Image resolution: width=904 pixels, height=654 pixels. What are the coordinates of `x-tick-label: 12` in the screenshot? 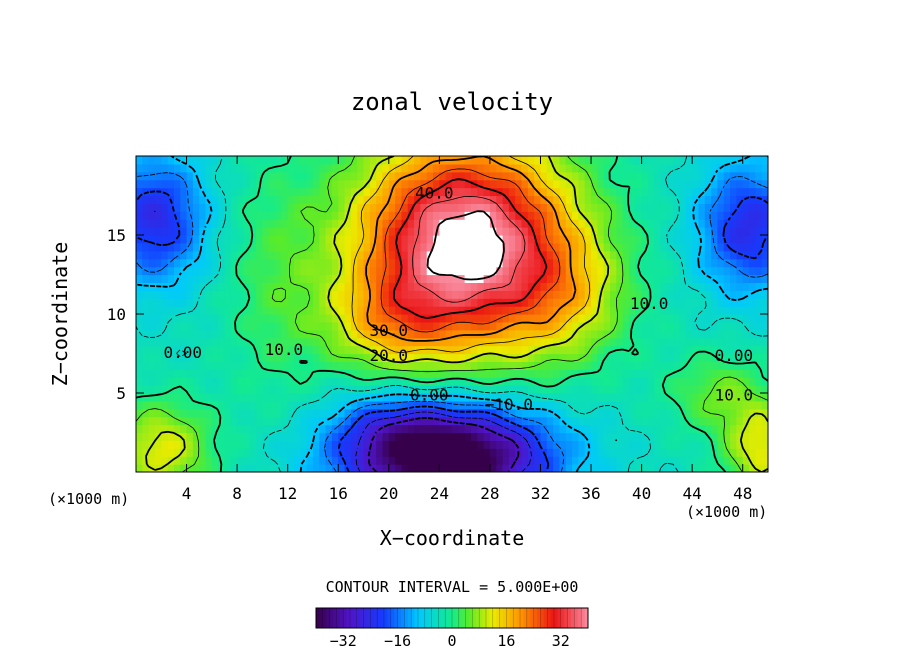 It's located at (287, 493).